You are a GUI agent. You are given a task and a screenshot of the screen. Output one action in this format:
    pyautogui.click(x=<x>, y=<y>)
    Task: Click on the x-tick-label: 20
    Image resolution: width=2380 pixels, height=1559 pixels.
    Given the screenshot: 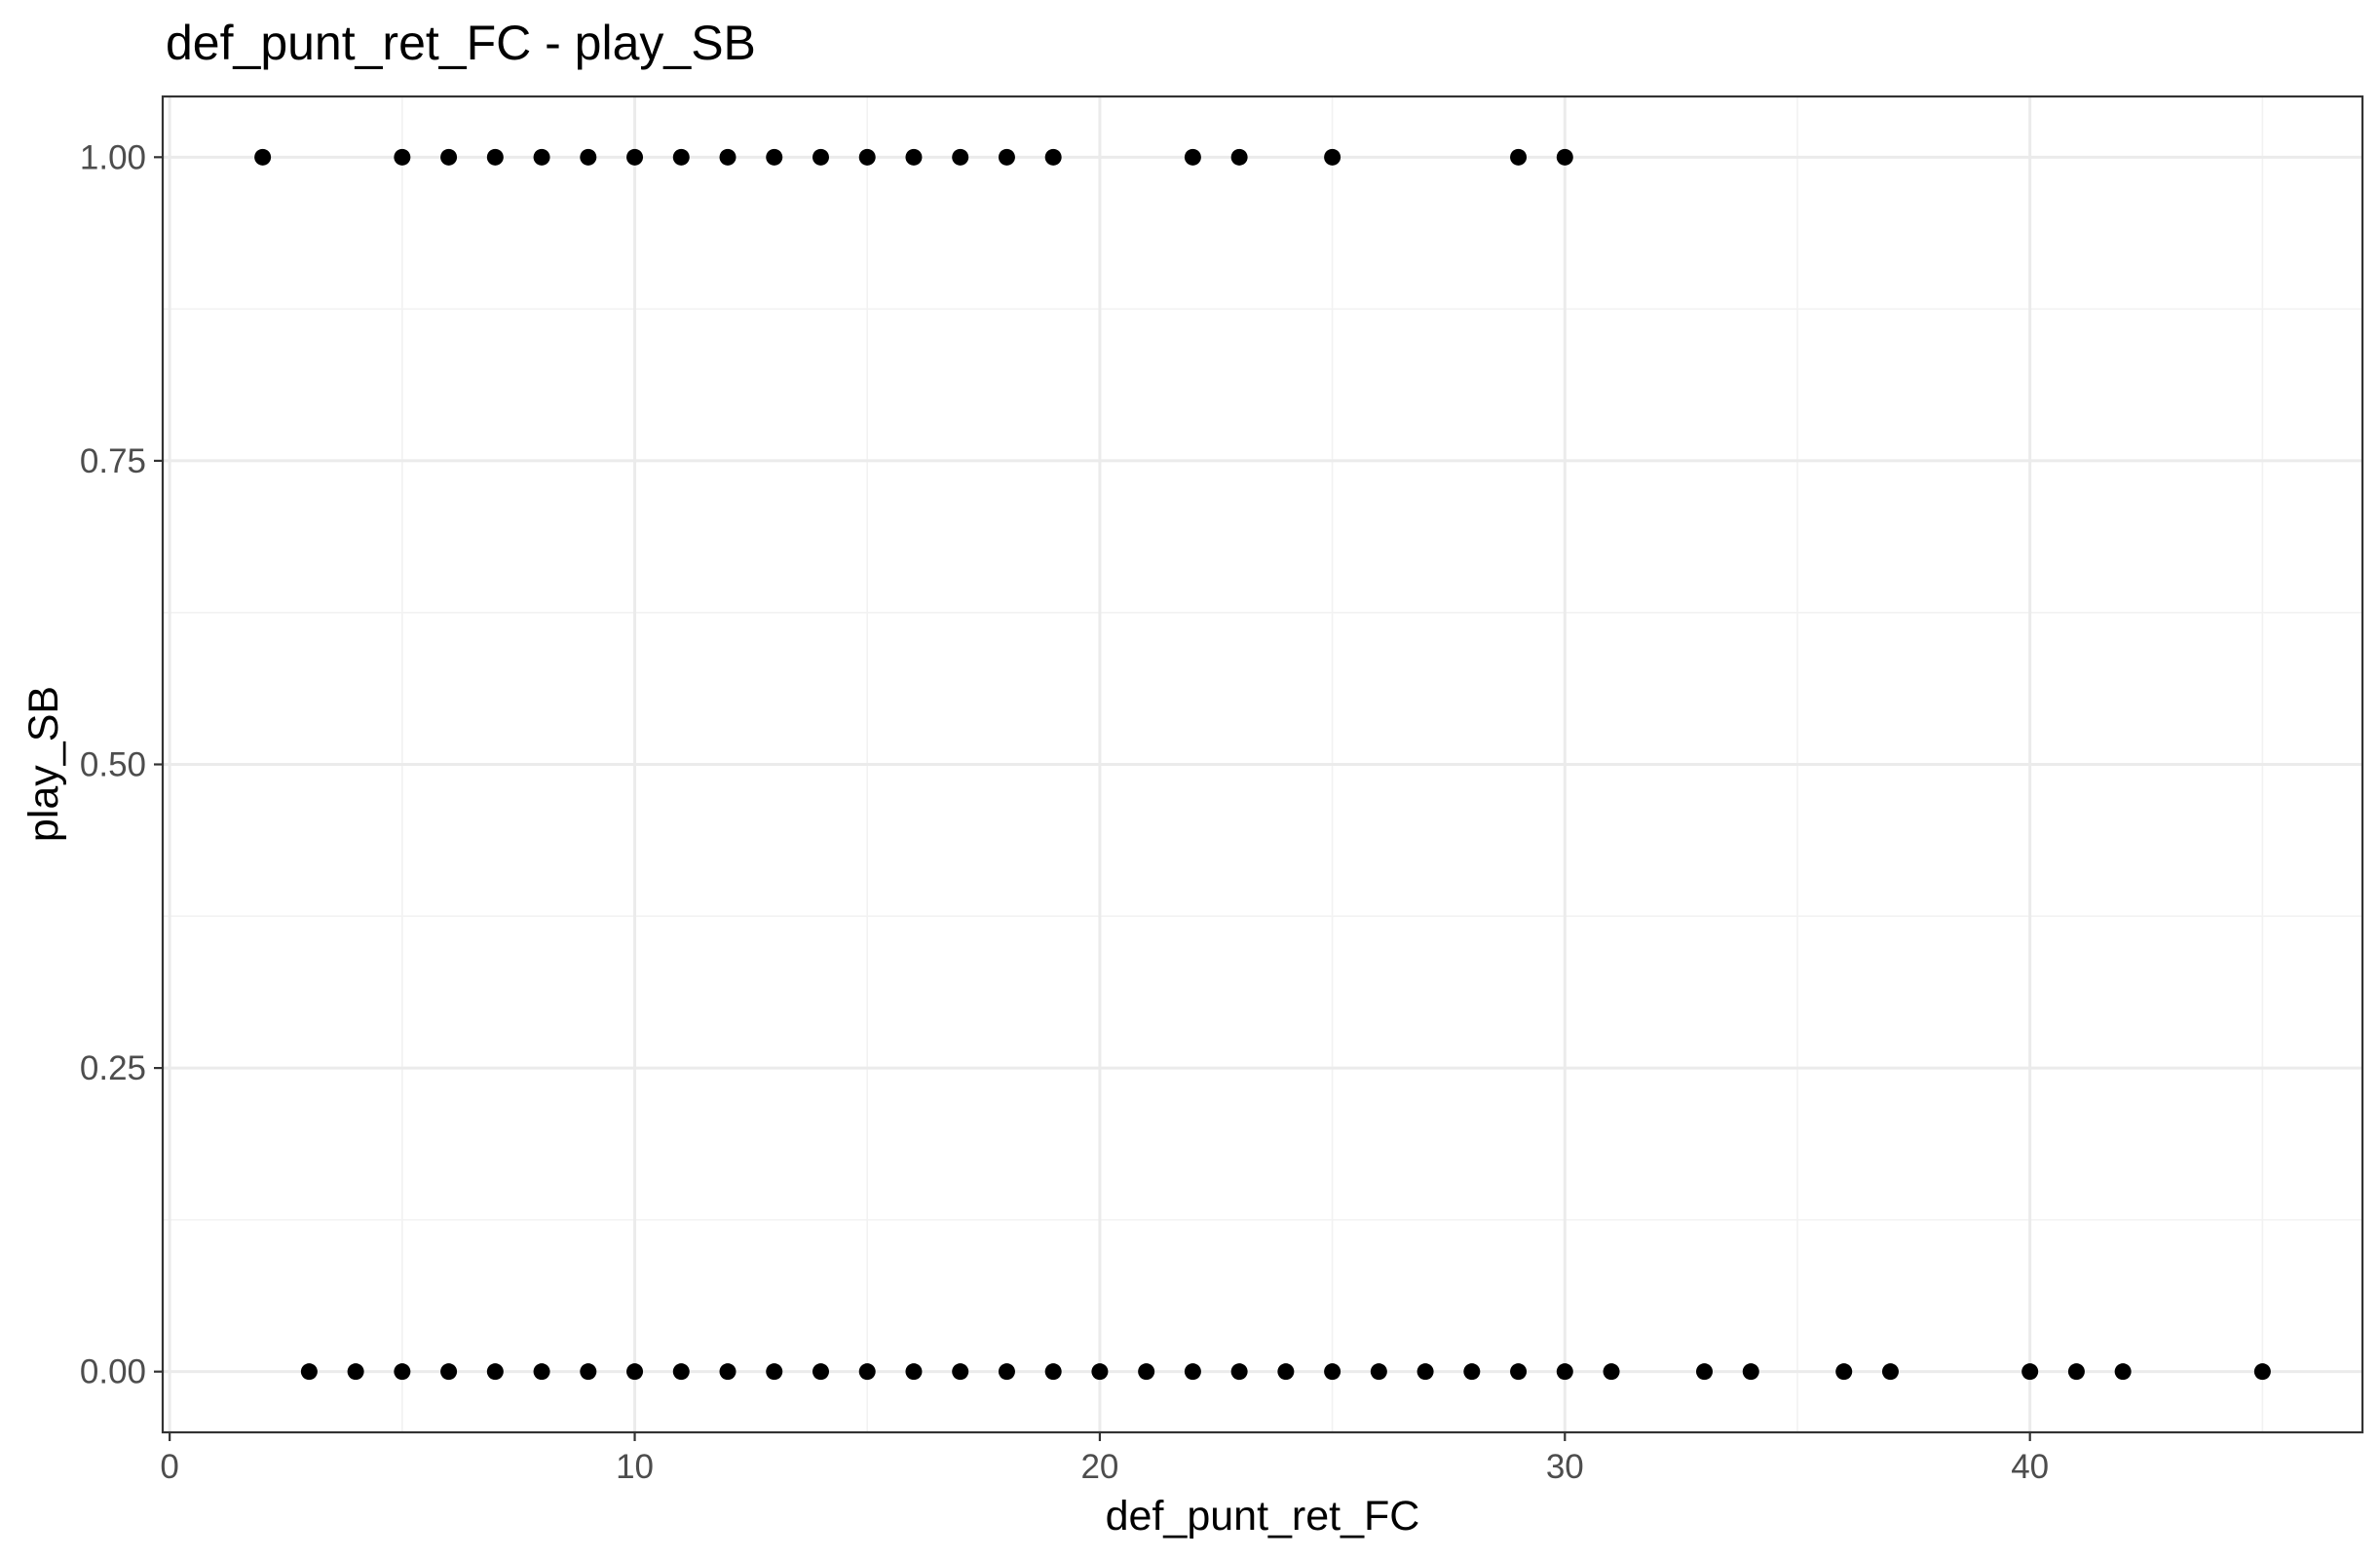 What is the action you would take?
    pyautogui.click(x=1099, y=1467)
    